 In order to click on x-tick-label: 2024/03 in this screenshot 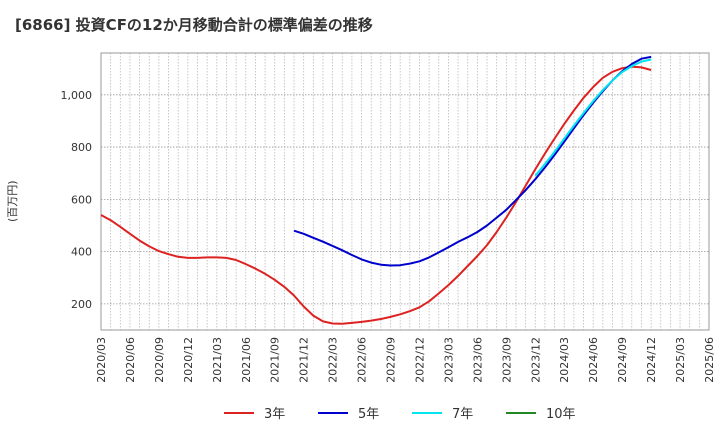, I will do `click(564, 360)`.